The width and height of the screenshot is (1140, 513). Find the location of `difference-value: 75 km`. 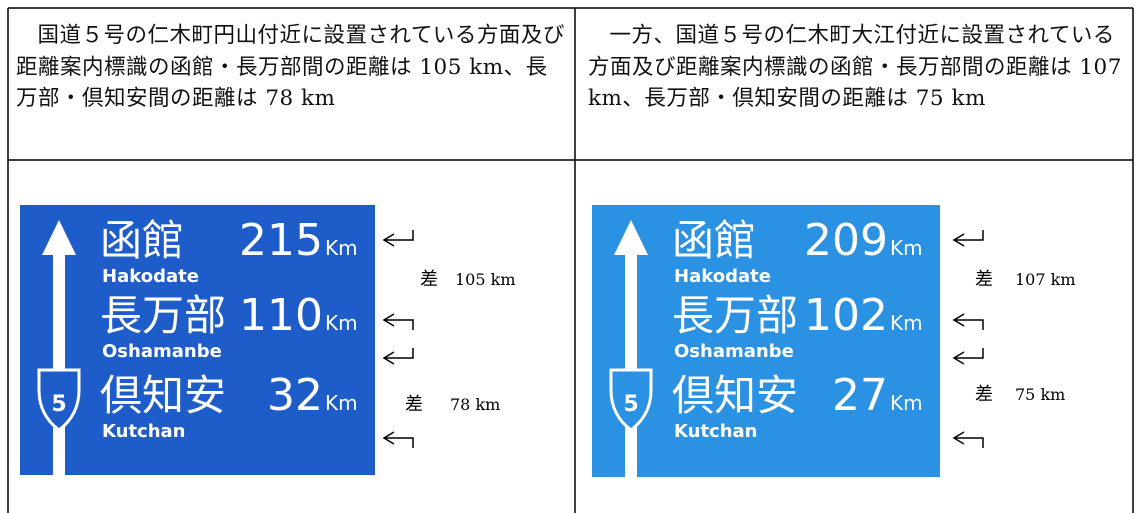

difference-value: 75 km is located at coordinates (1040, 394).